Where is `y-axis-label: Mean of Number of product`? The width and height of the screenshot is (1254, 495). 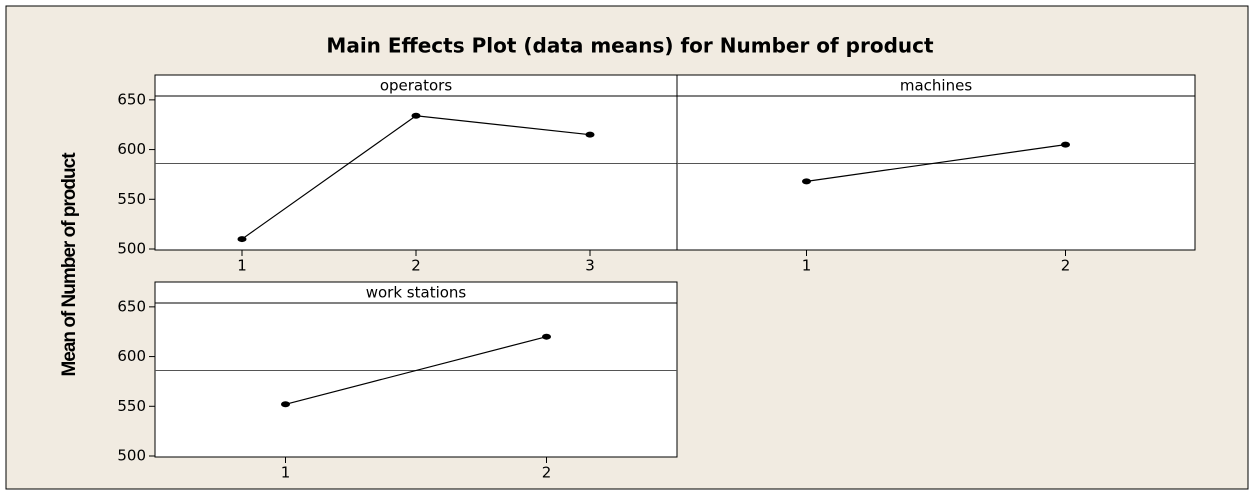
y-axis-label: Mean of Number of product is located at coordinates (69, 264).